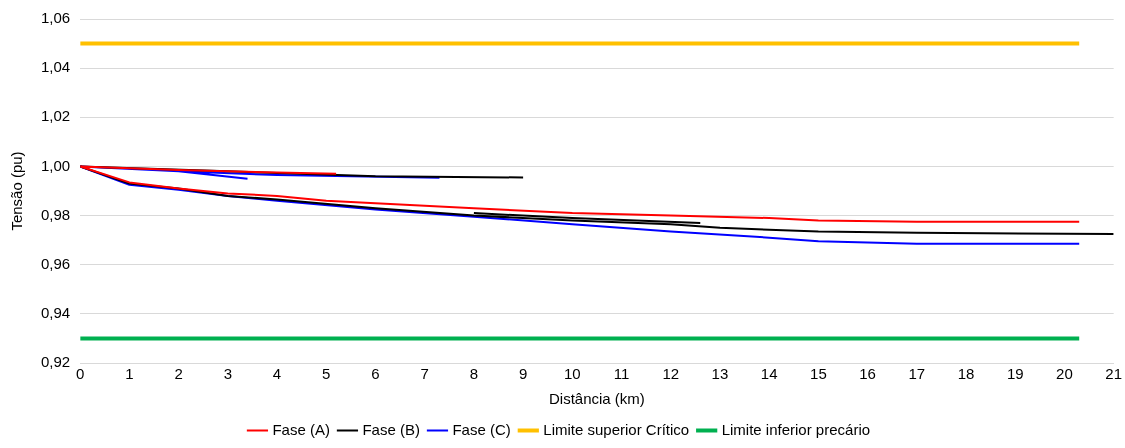  Describe the element at coordinates (474, 374) in the screenshot. I see `x-tick-label: 8` at that location.